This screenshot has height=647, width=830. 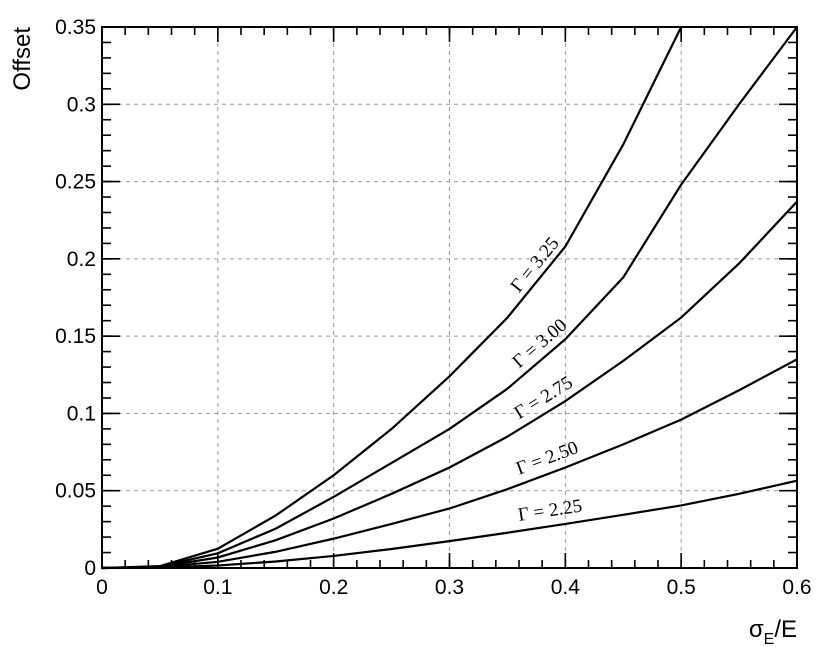 I want to click on series-label: Γ = 3.00, so click(x=540, y=344).